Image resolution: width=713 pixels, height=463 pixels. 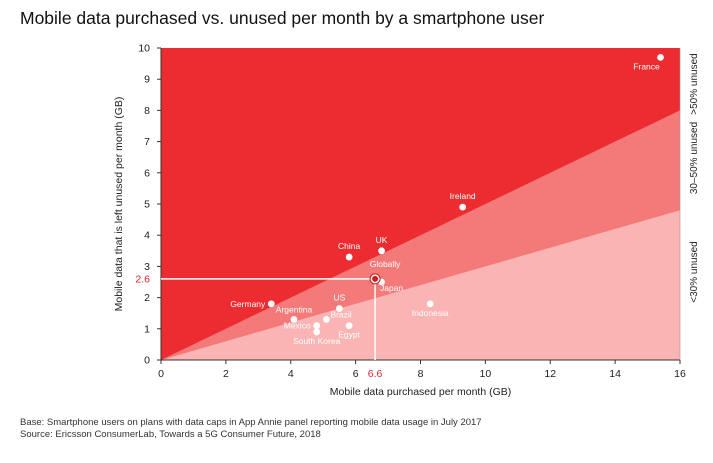 What do you see at coordinates (375, 374) in the screenshot?
I see `globally-x-value: 6.6` at bounding box center [375, 374].